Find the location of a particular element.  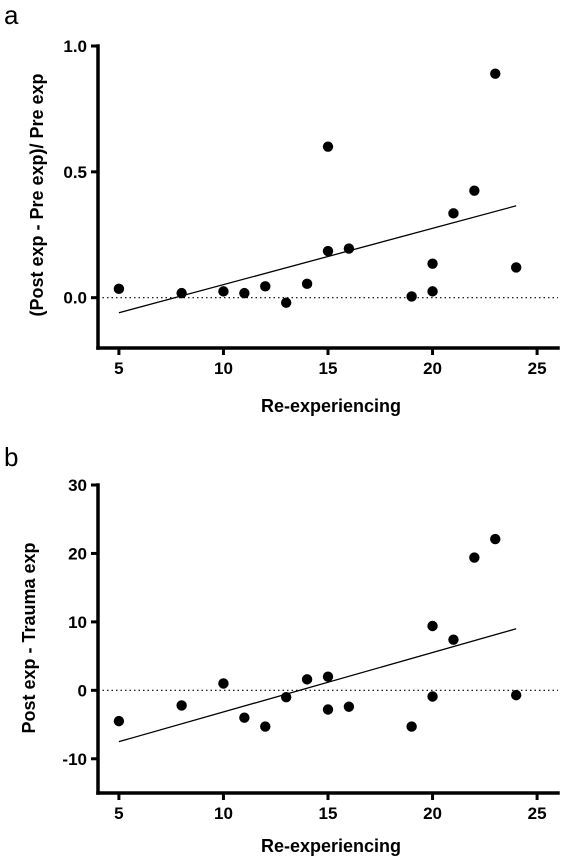

panel-a-x-tick-label: 15 is located at coordinates (328, 368).